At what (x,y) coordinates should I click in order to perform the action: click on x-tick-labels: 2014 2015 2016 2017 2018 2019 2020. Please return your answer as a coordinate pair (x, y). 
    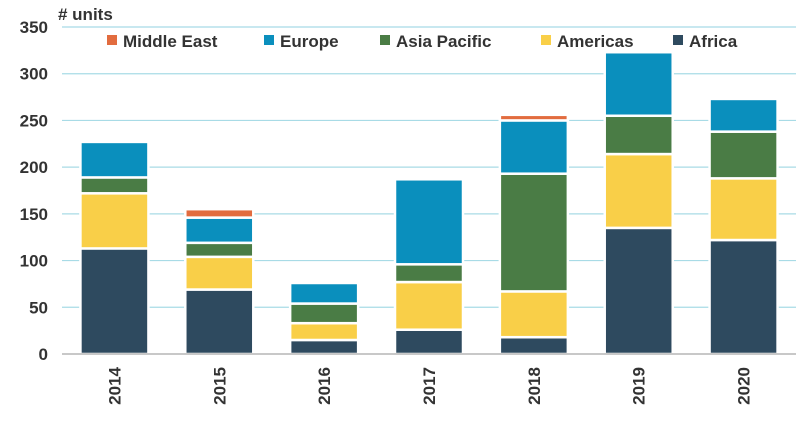
    Looking at the image, I should click on (429, 385).